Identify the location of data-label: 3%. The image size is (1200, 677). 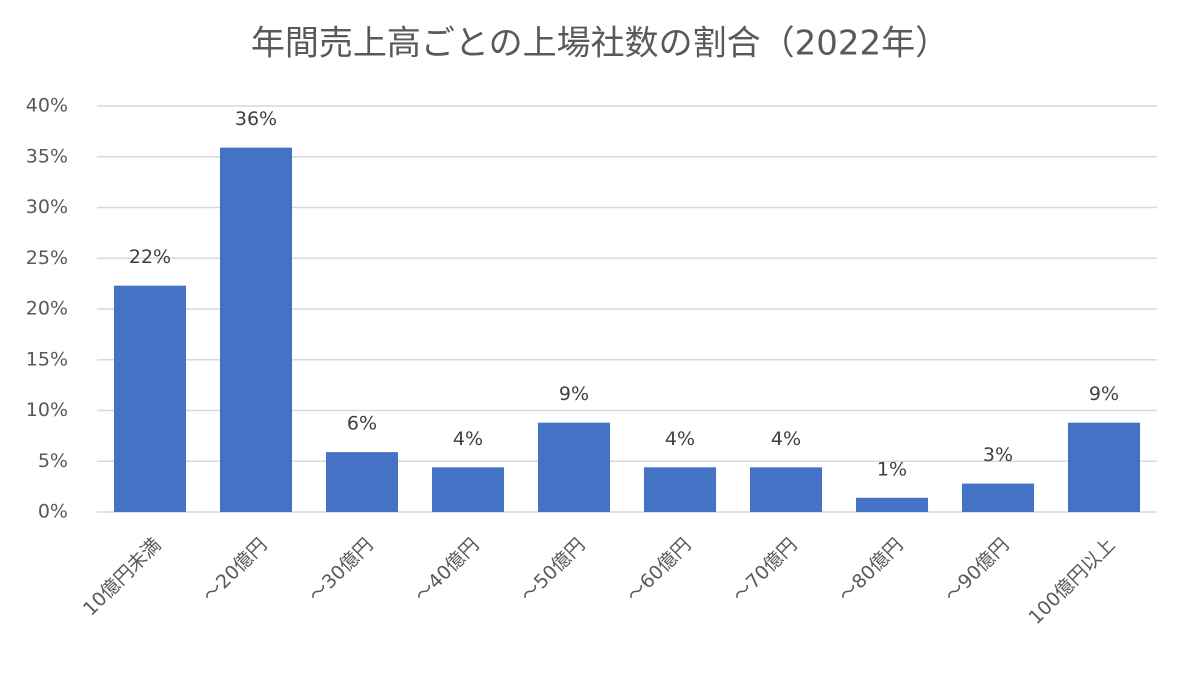
(998, 455).